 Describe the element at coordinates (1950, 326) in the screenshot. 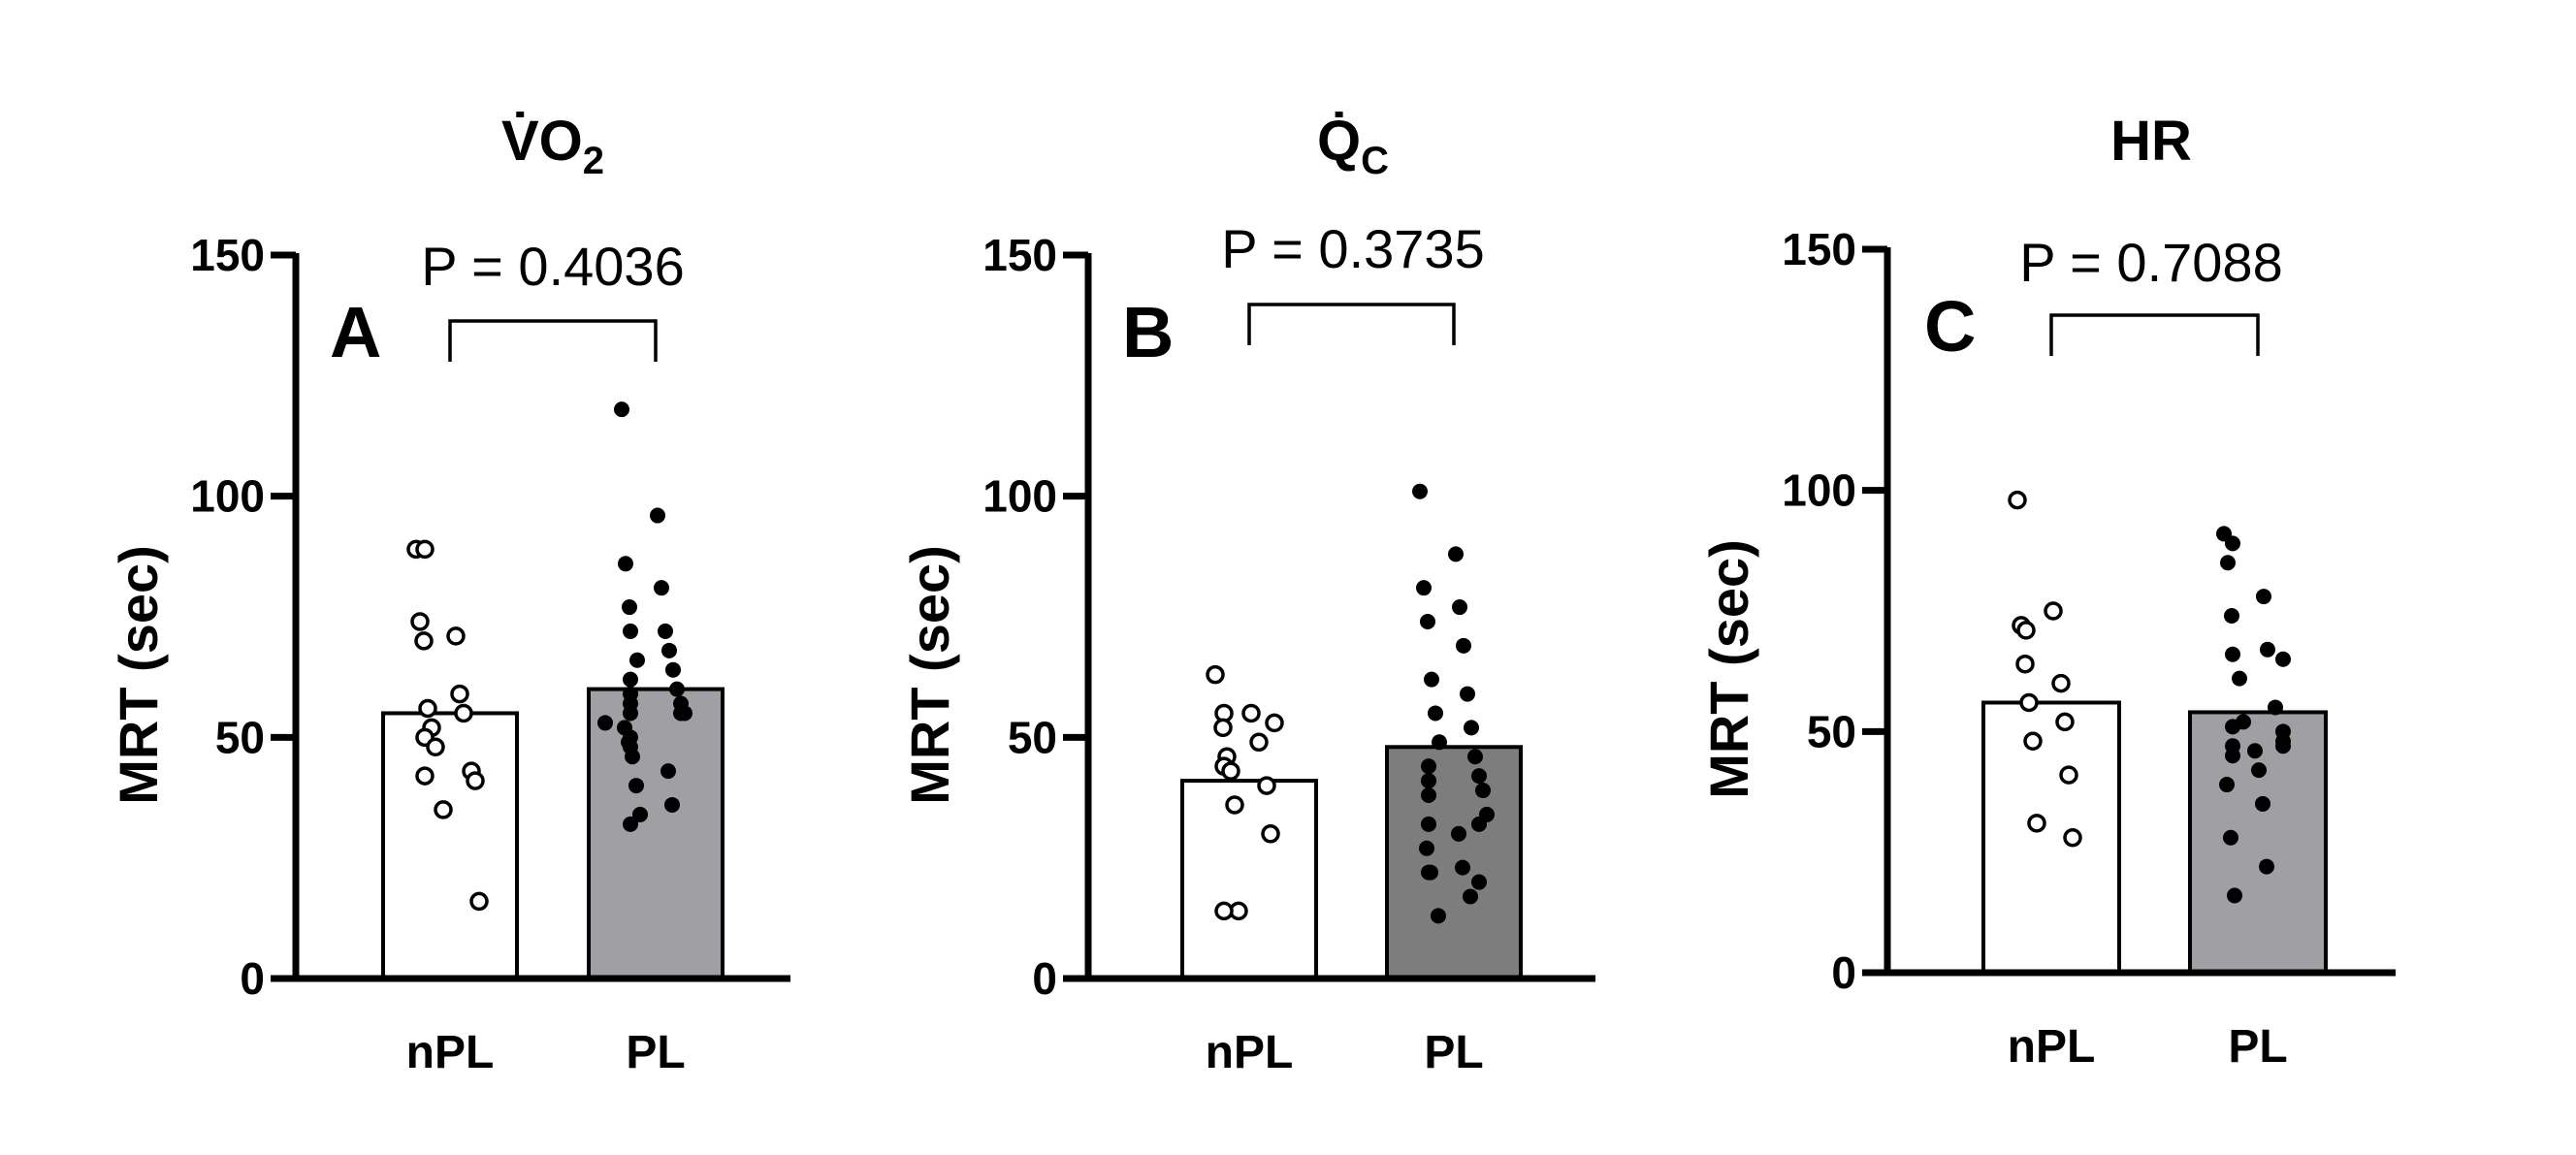

I see `panel-letter: C` at that location.